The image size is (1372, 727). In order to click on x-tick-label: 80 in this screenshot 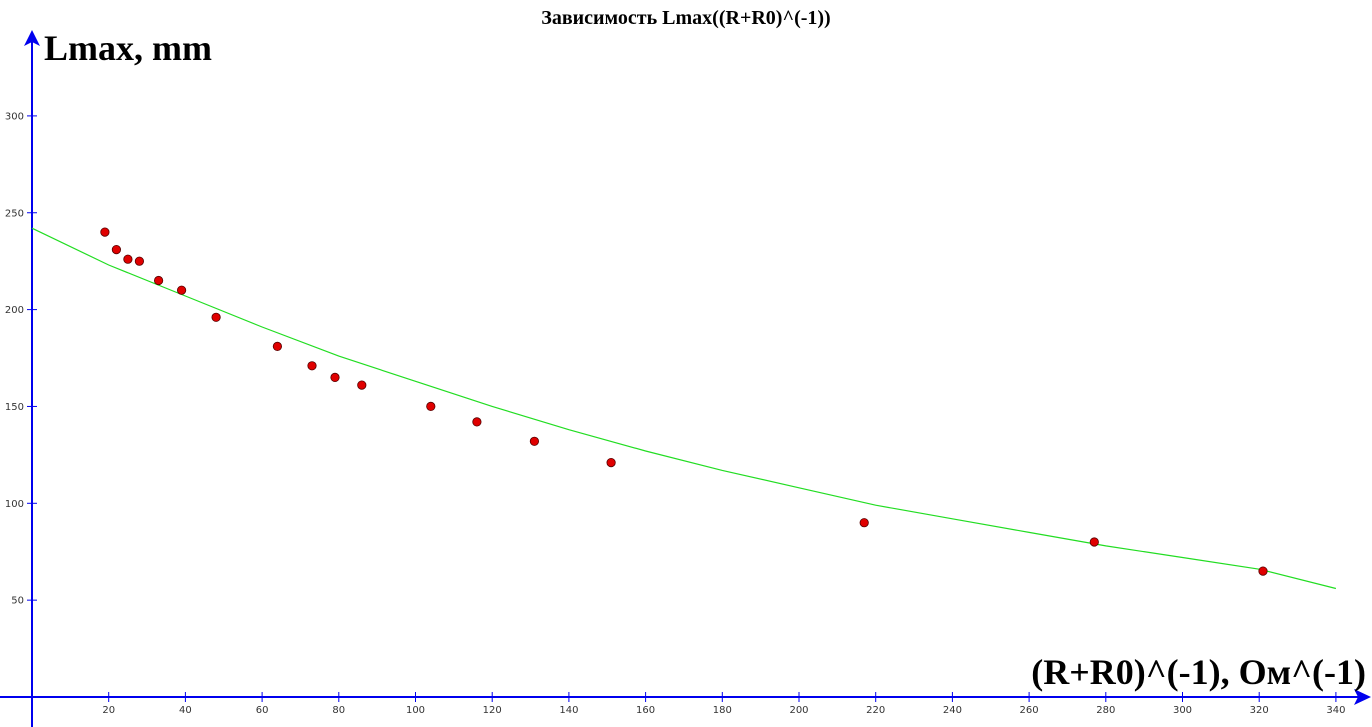, I will do `click(338, 710)`.